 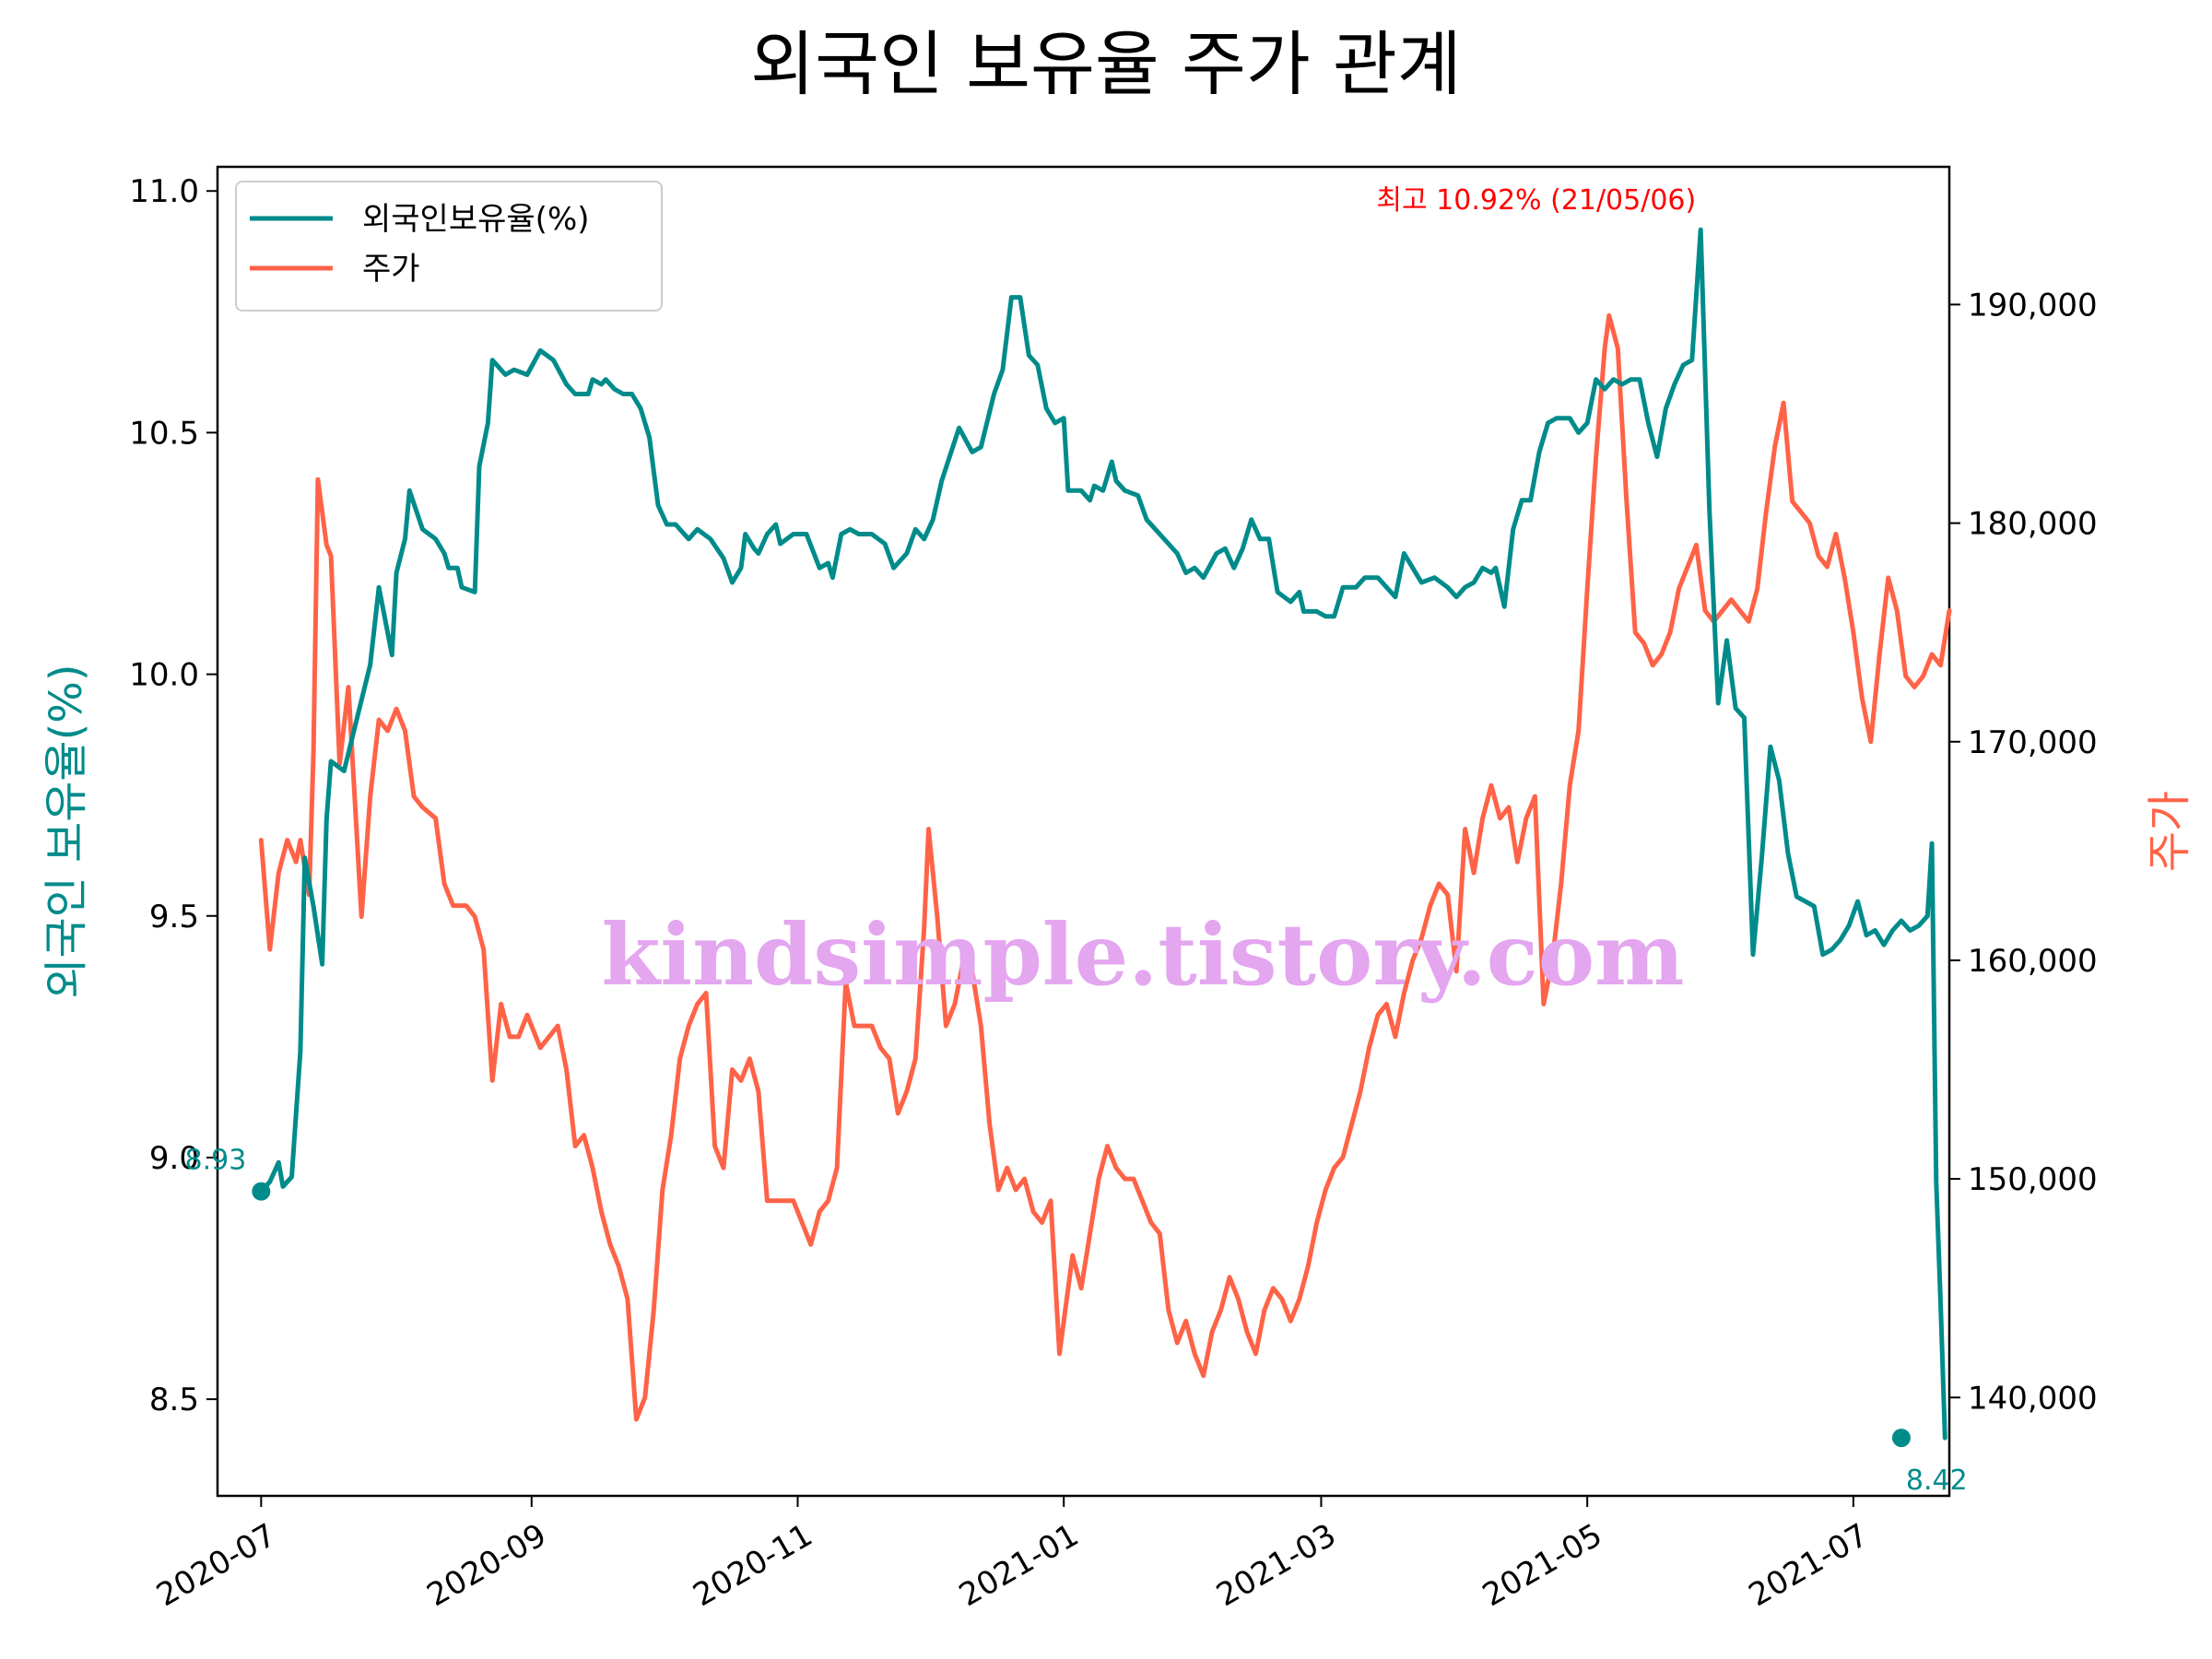 I want to click on x-tick-label: 2020-07, so click(x=216, y=1566).